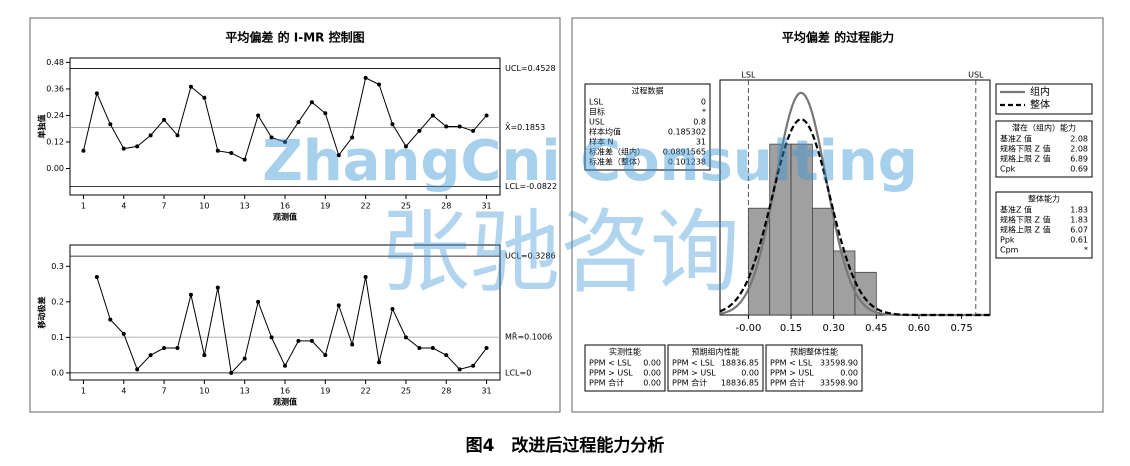  I want to click on table-value: 18836.85, so click(740, 383).